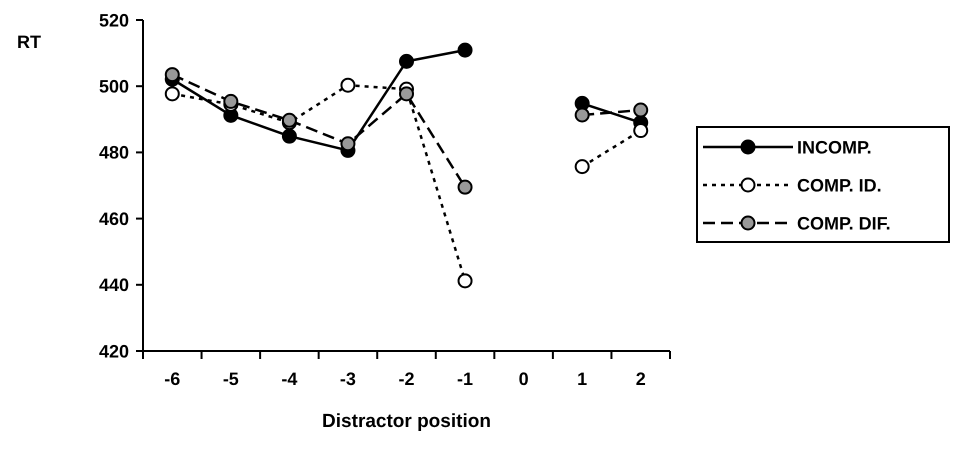  What do you see at coordinates (465, 379) in the screenshot?
I see `x-tick-label: -1` at bounding box center [465, 379].